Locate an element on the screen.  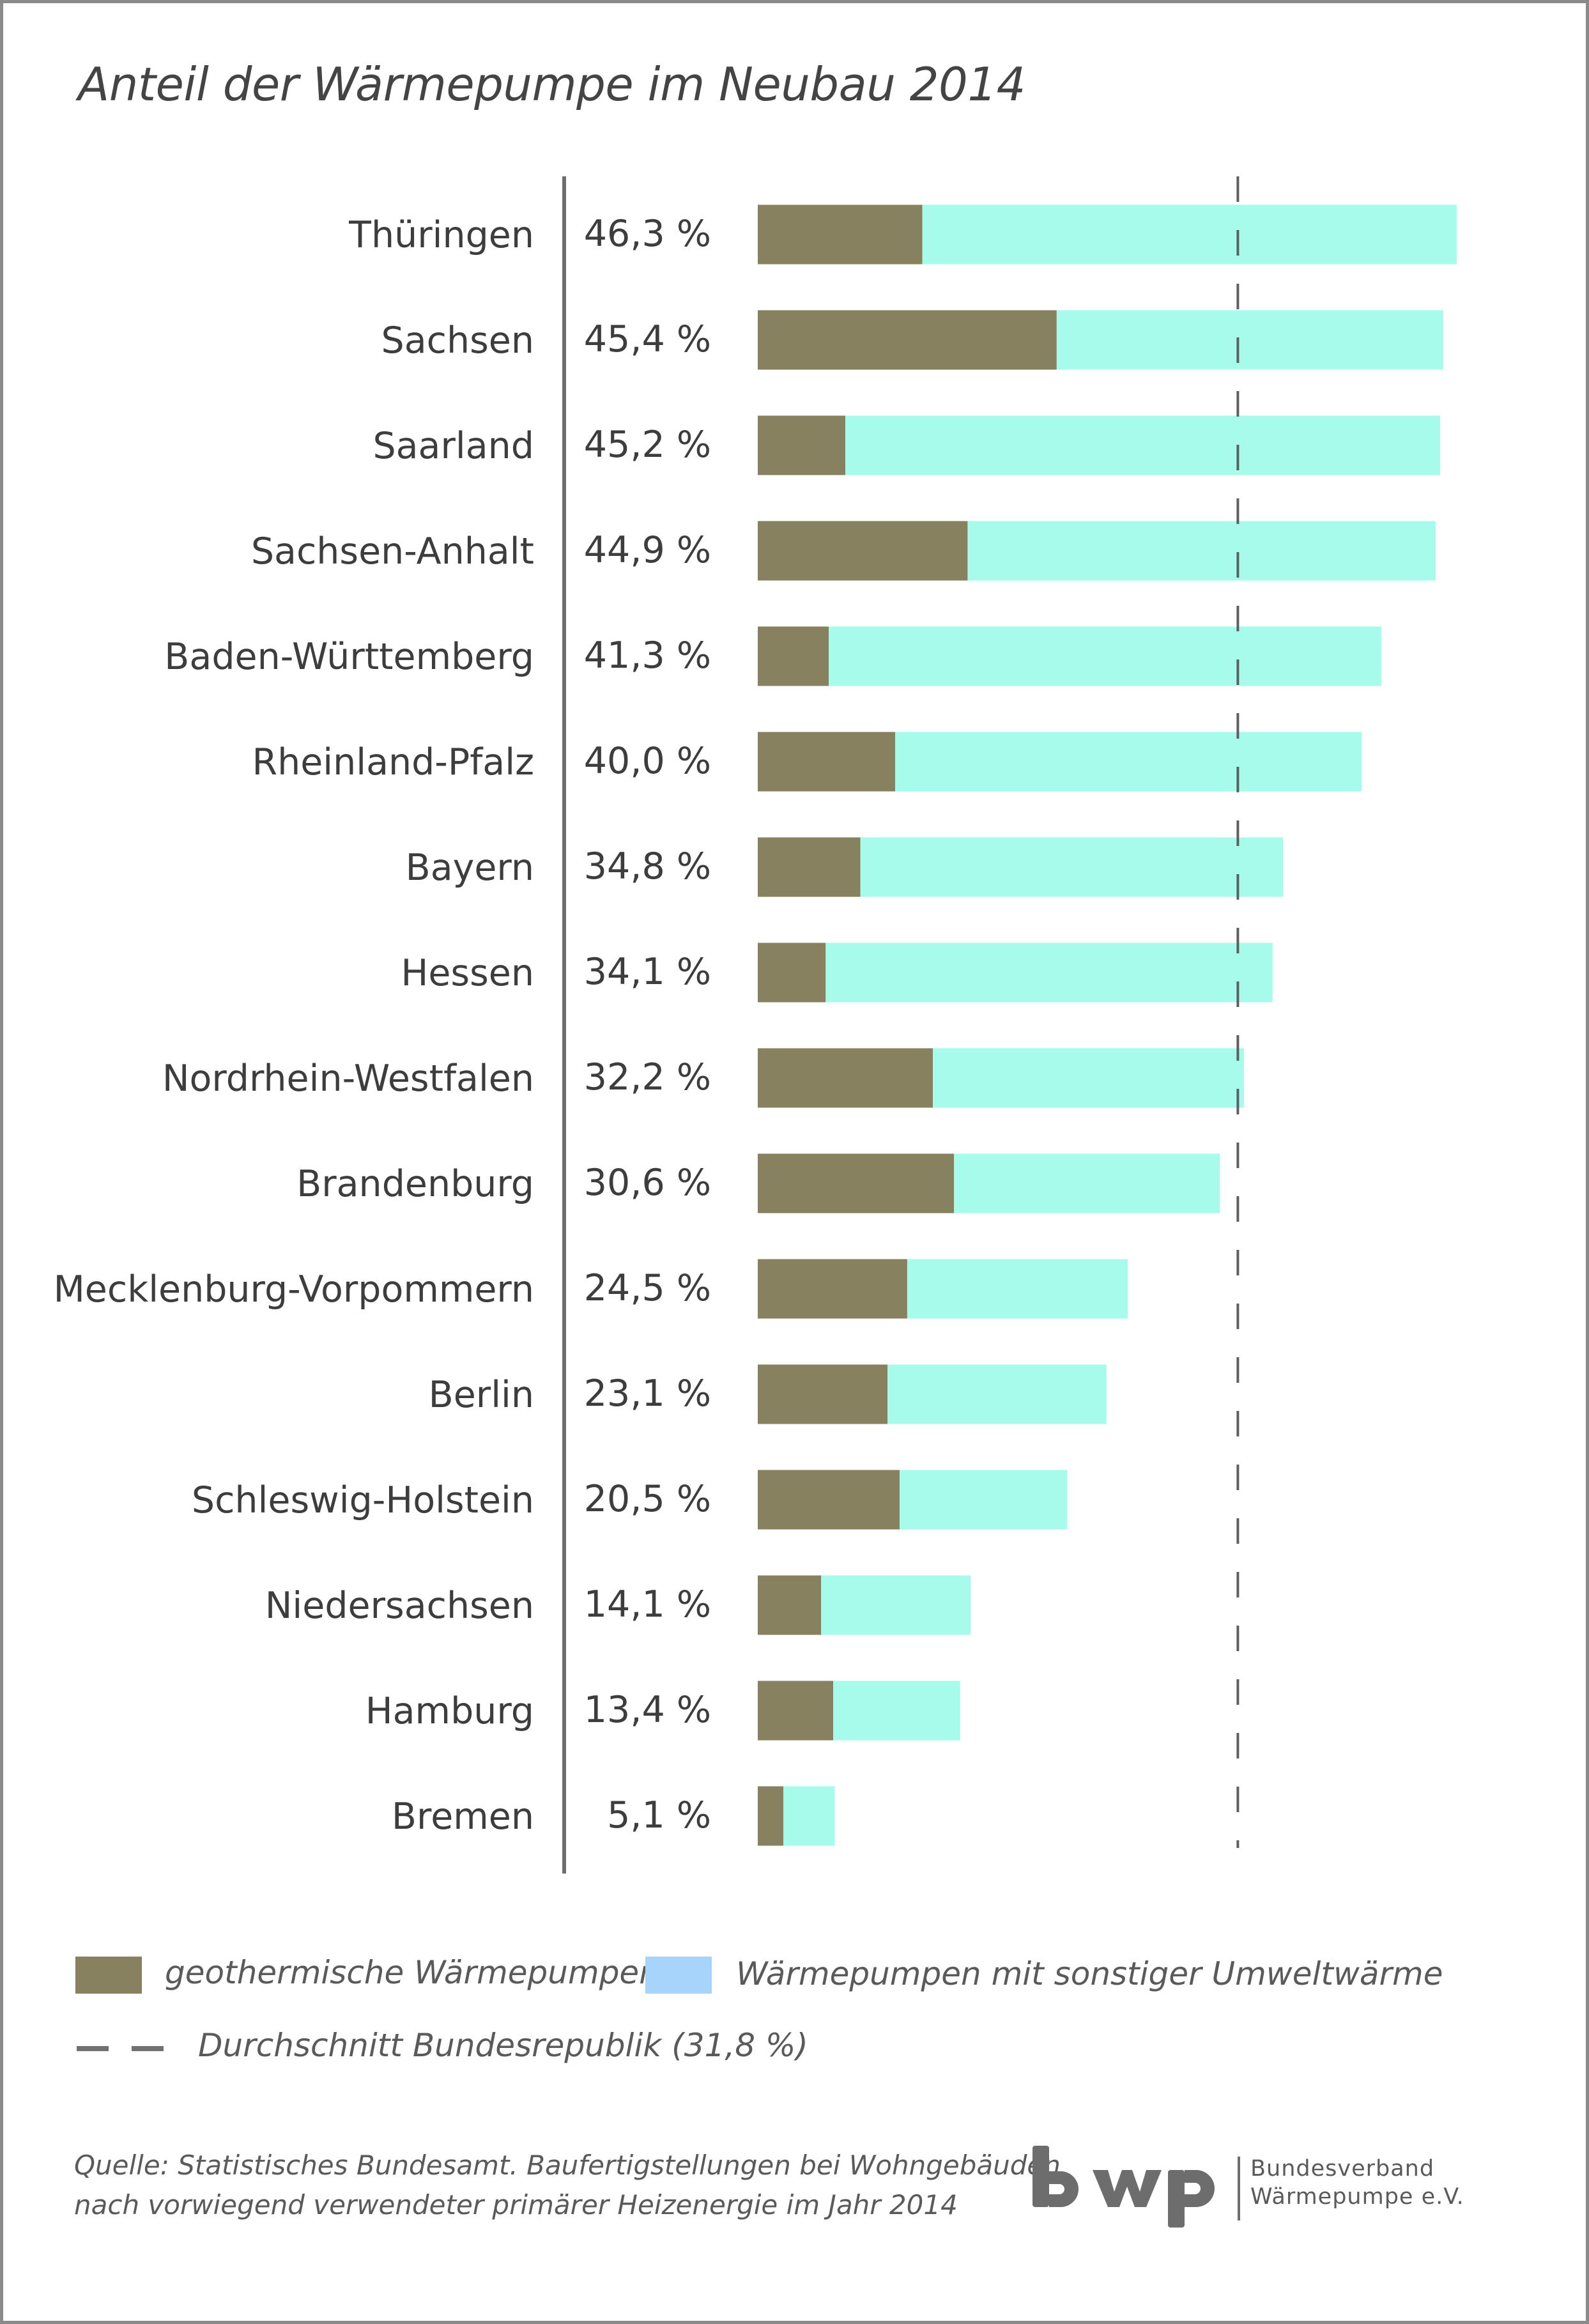
category-label: Hessen is located at coordinates (467, 973).